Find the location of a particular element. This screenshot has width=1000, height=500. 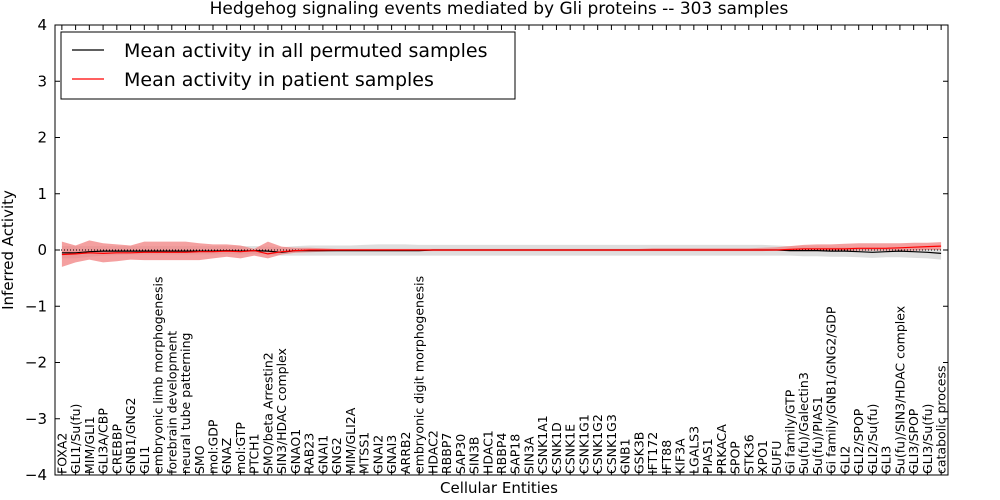

x-tick-label: GNG2 is located at coordinates (336, 455).